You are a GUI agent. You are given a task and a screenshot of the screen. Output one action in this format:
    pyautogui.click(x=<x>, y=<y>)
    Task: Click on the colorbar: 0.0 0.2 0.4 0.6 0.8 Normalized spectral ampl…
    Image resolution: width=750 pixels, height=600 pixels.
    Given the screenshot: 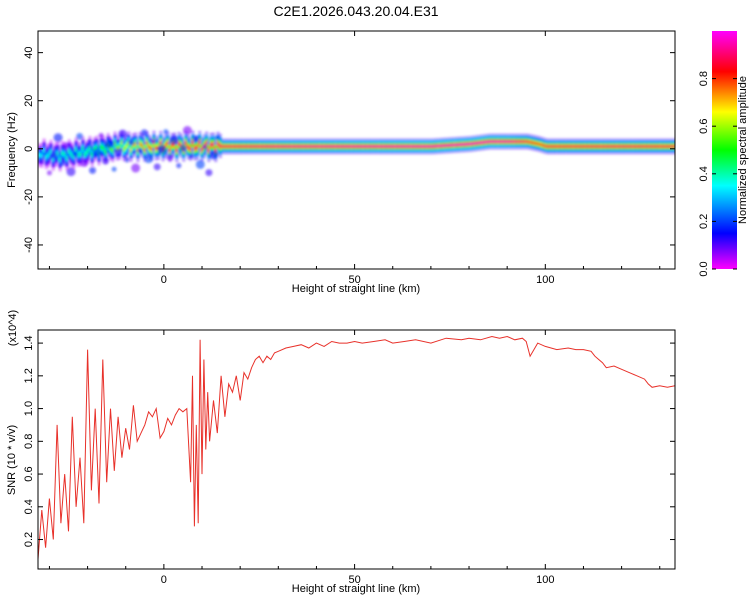 What is the action you would take?
    pyautogui.click(x=723, y=154)
    